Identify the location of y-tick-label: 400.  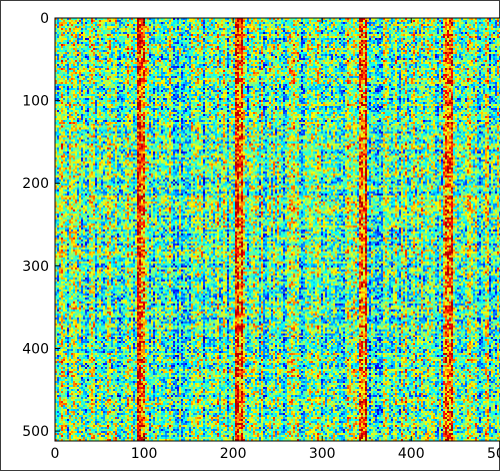
(35, 349).